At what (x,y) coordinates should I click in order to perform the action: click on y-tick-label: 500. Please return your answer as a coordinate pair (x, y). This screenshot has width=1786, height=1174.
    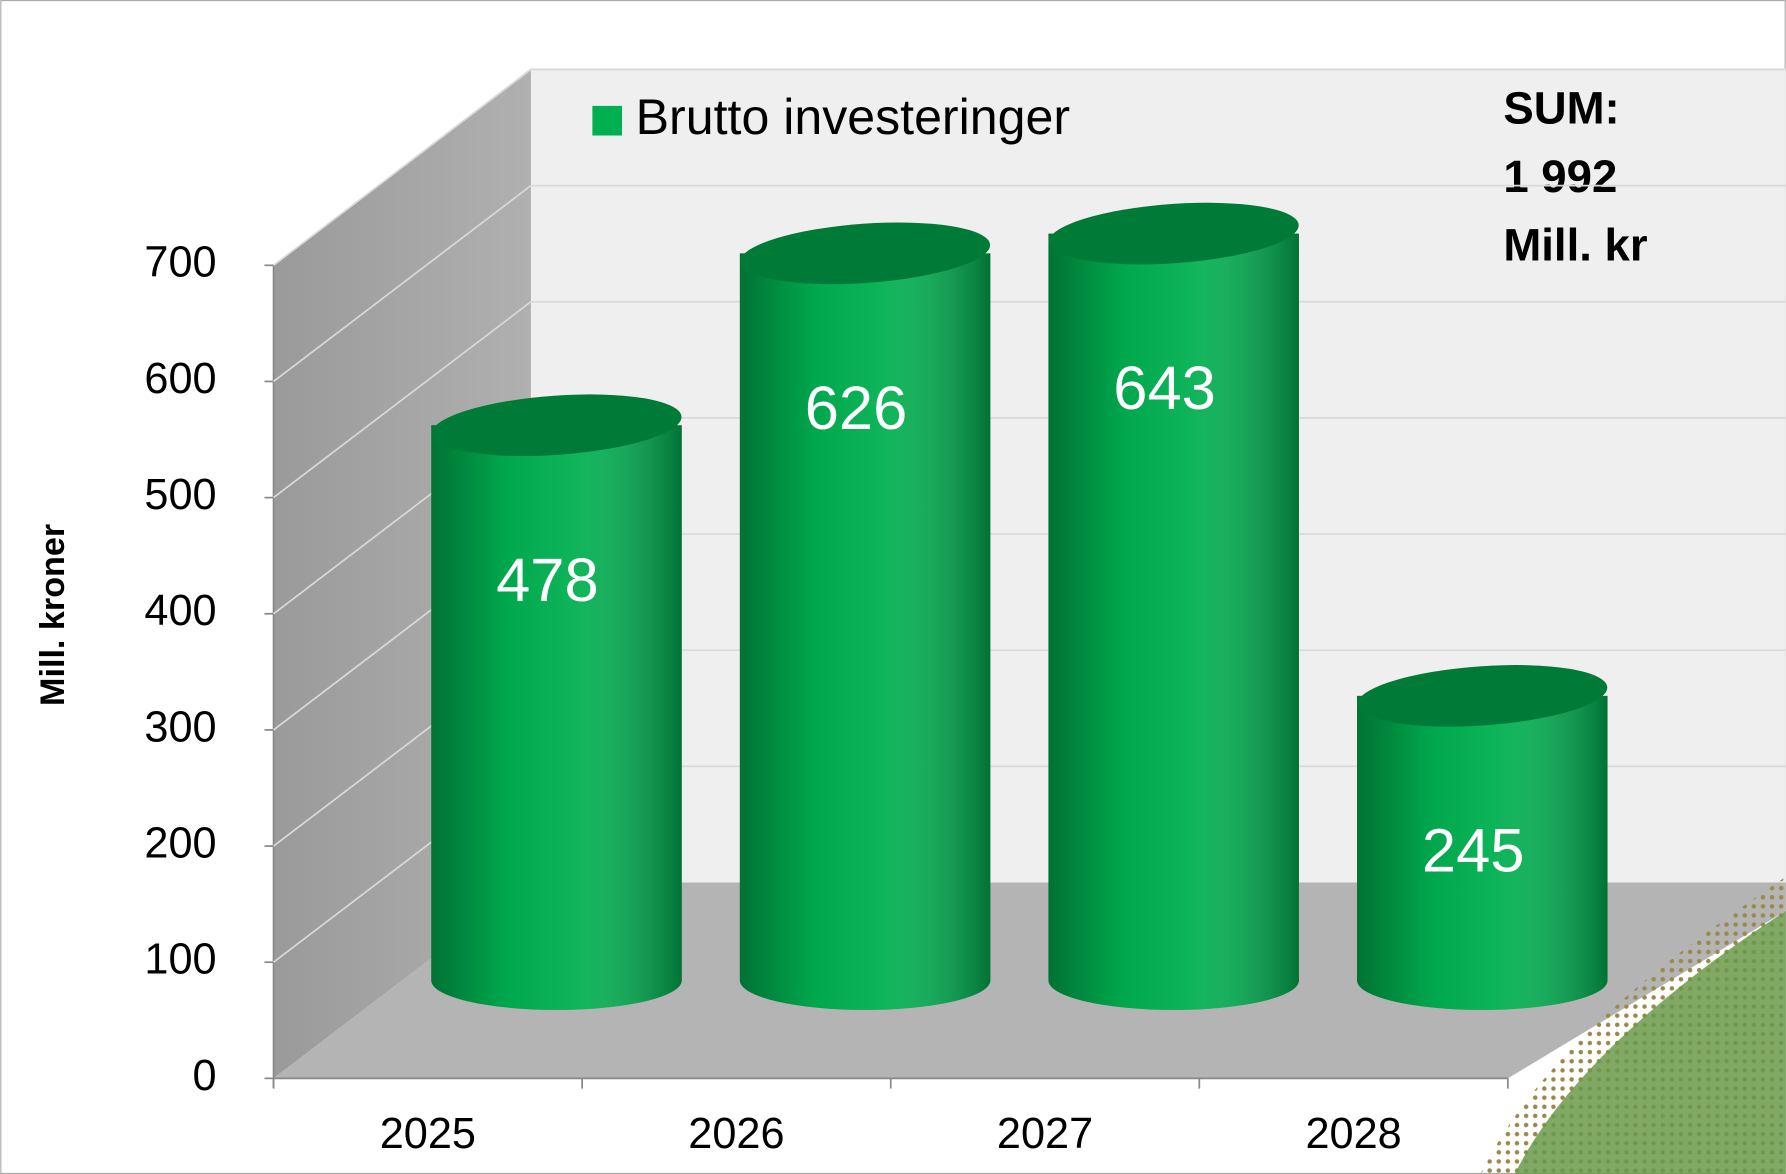
    Looking at the image, I should click on (180, 495).